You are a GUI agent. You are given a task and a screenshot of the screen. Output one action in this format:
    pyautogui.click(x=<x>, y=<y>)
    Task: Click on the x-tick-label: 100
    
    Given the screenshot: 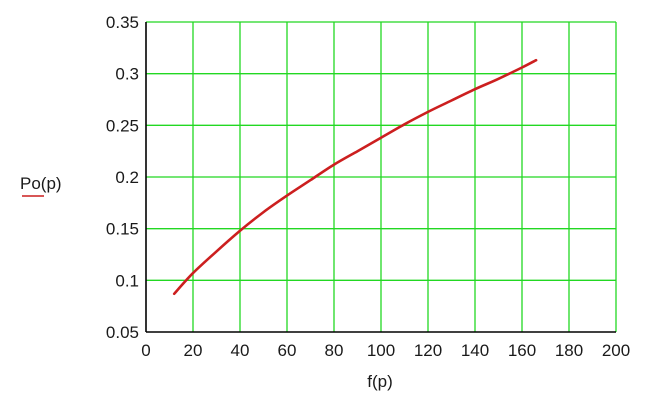 What is the action you would take?
    pyautogui.click(x=381, y=350)
    